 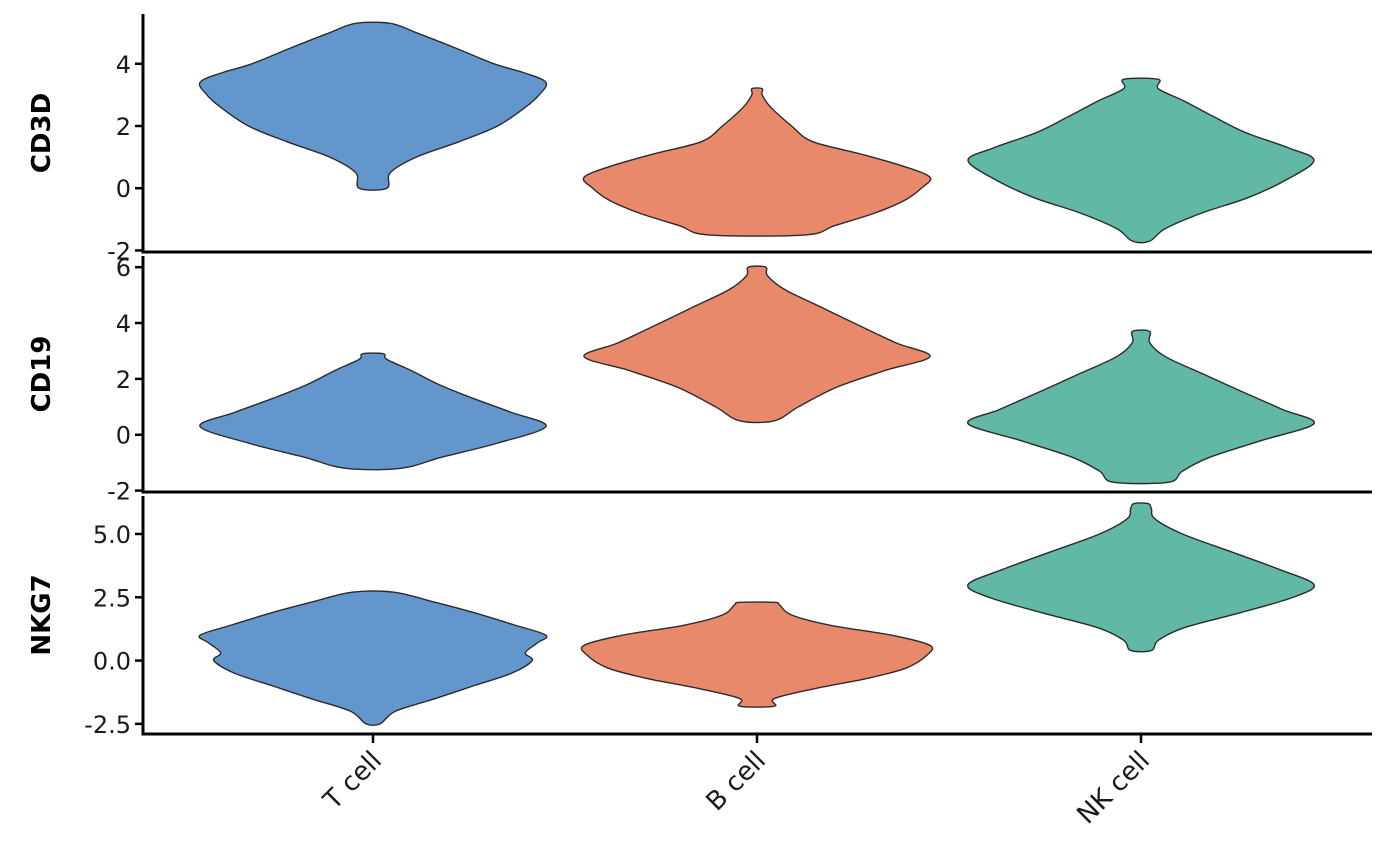 What do you see at coordinates (123, 324) in the screenshot?
I see `y-tick-label-cd19: 4` at bounding box center [123, 324].